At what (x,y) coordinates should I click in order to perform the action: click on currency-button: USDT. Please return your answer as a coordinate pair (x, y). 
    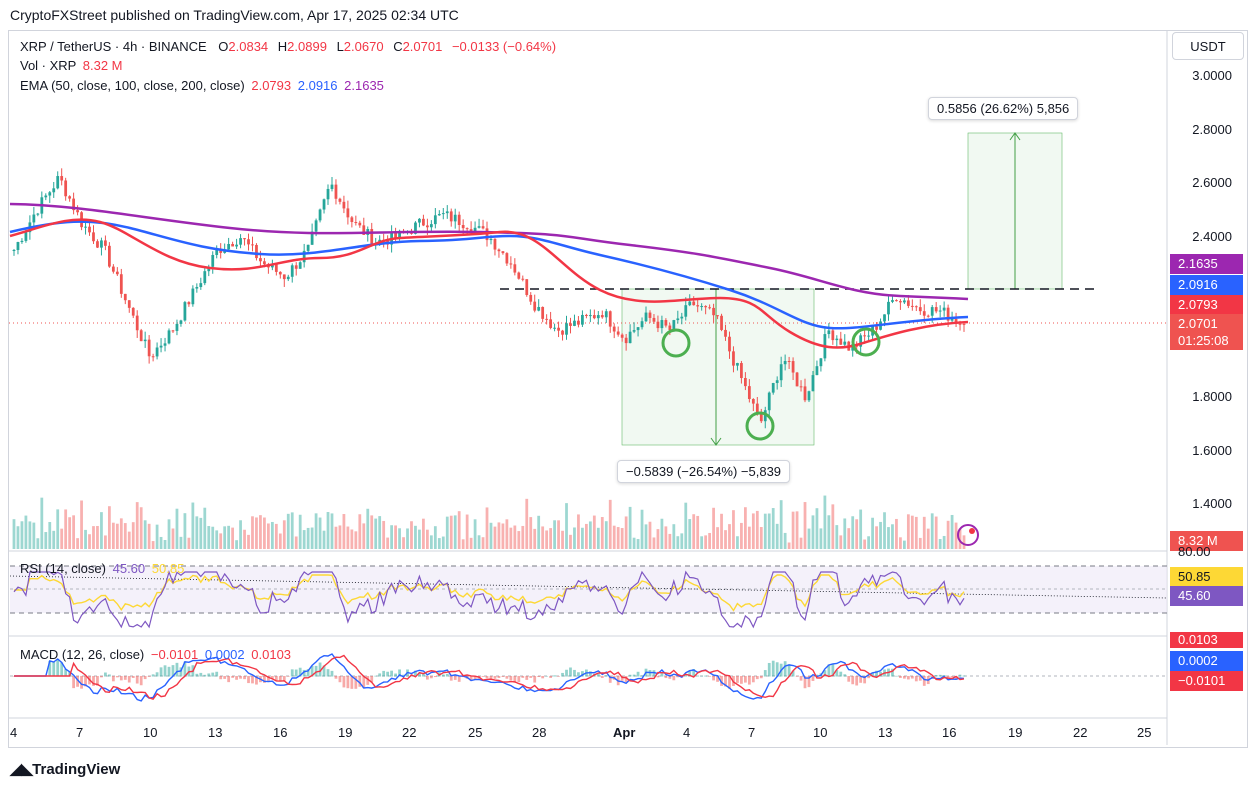
    Looking at the image, I should click on (1208, 46).